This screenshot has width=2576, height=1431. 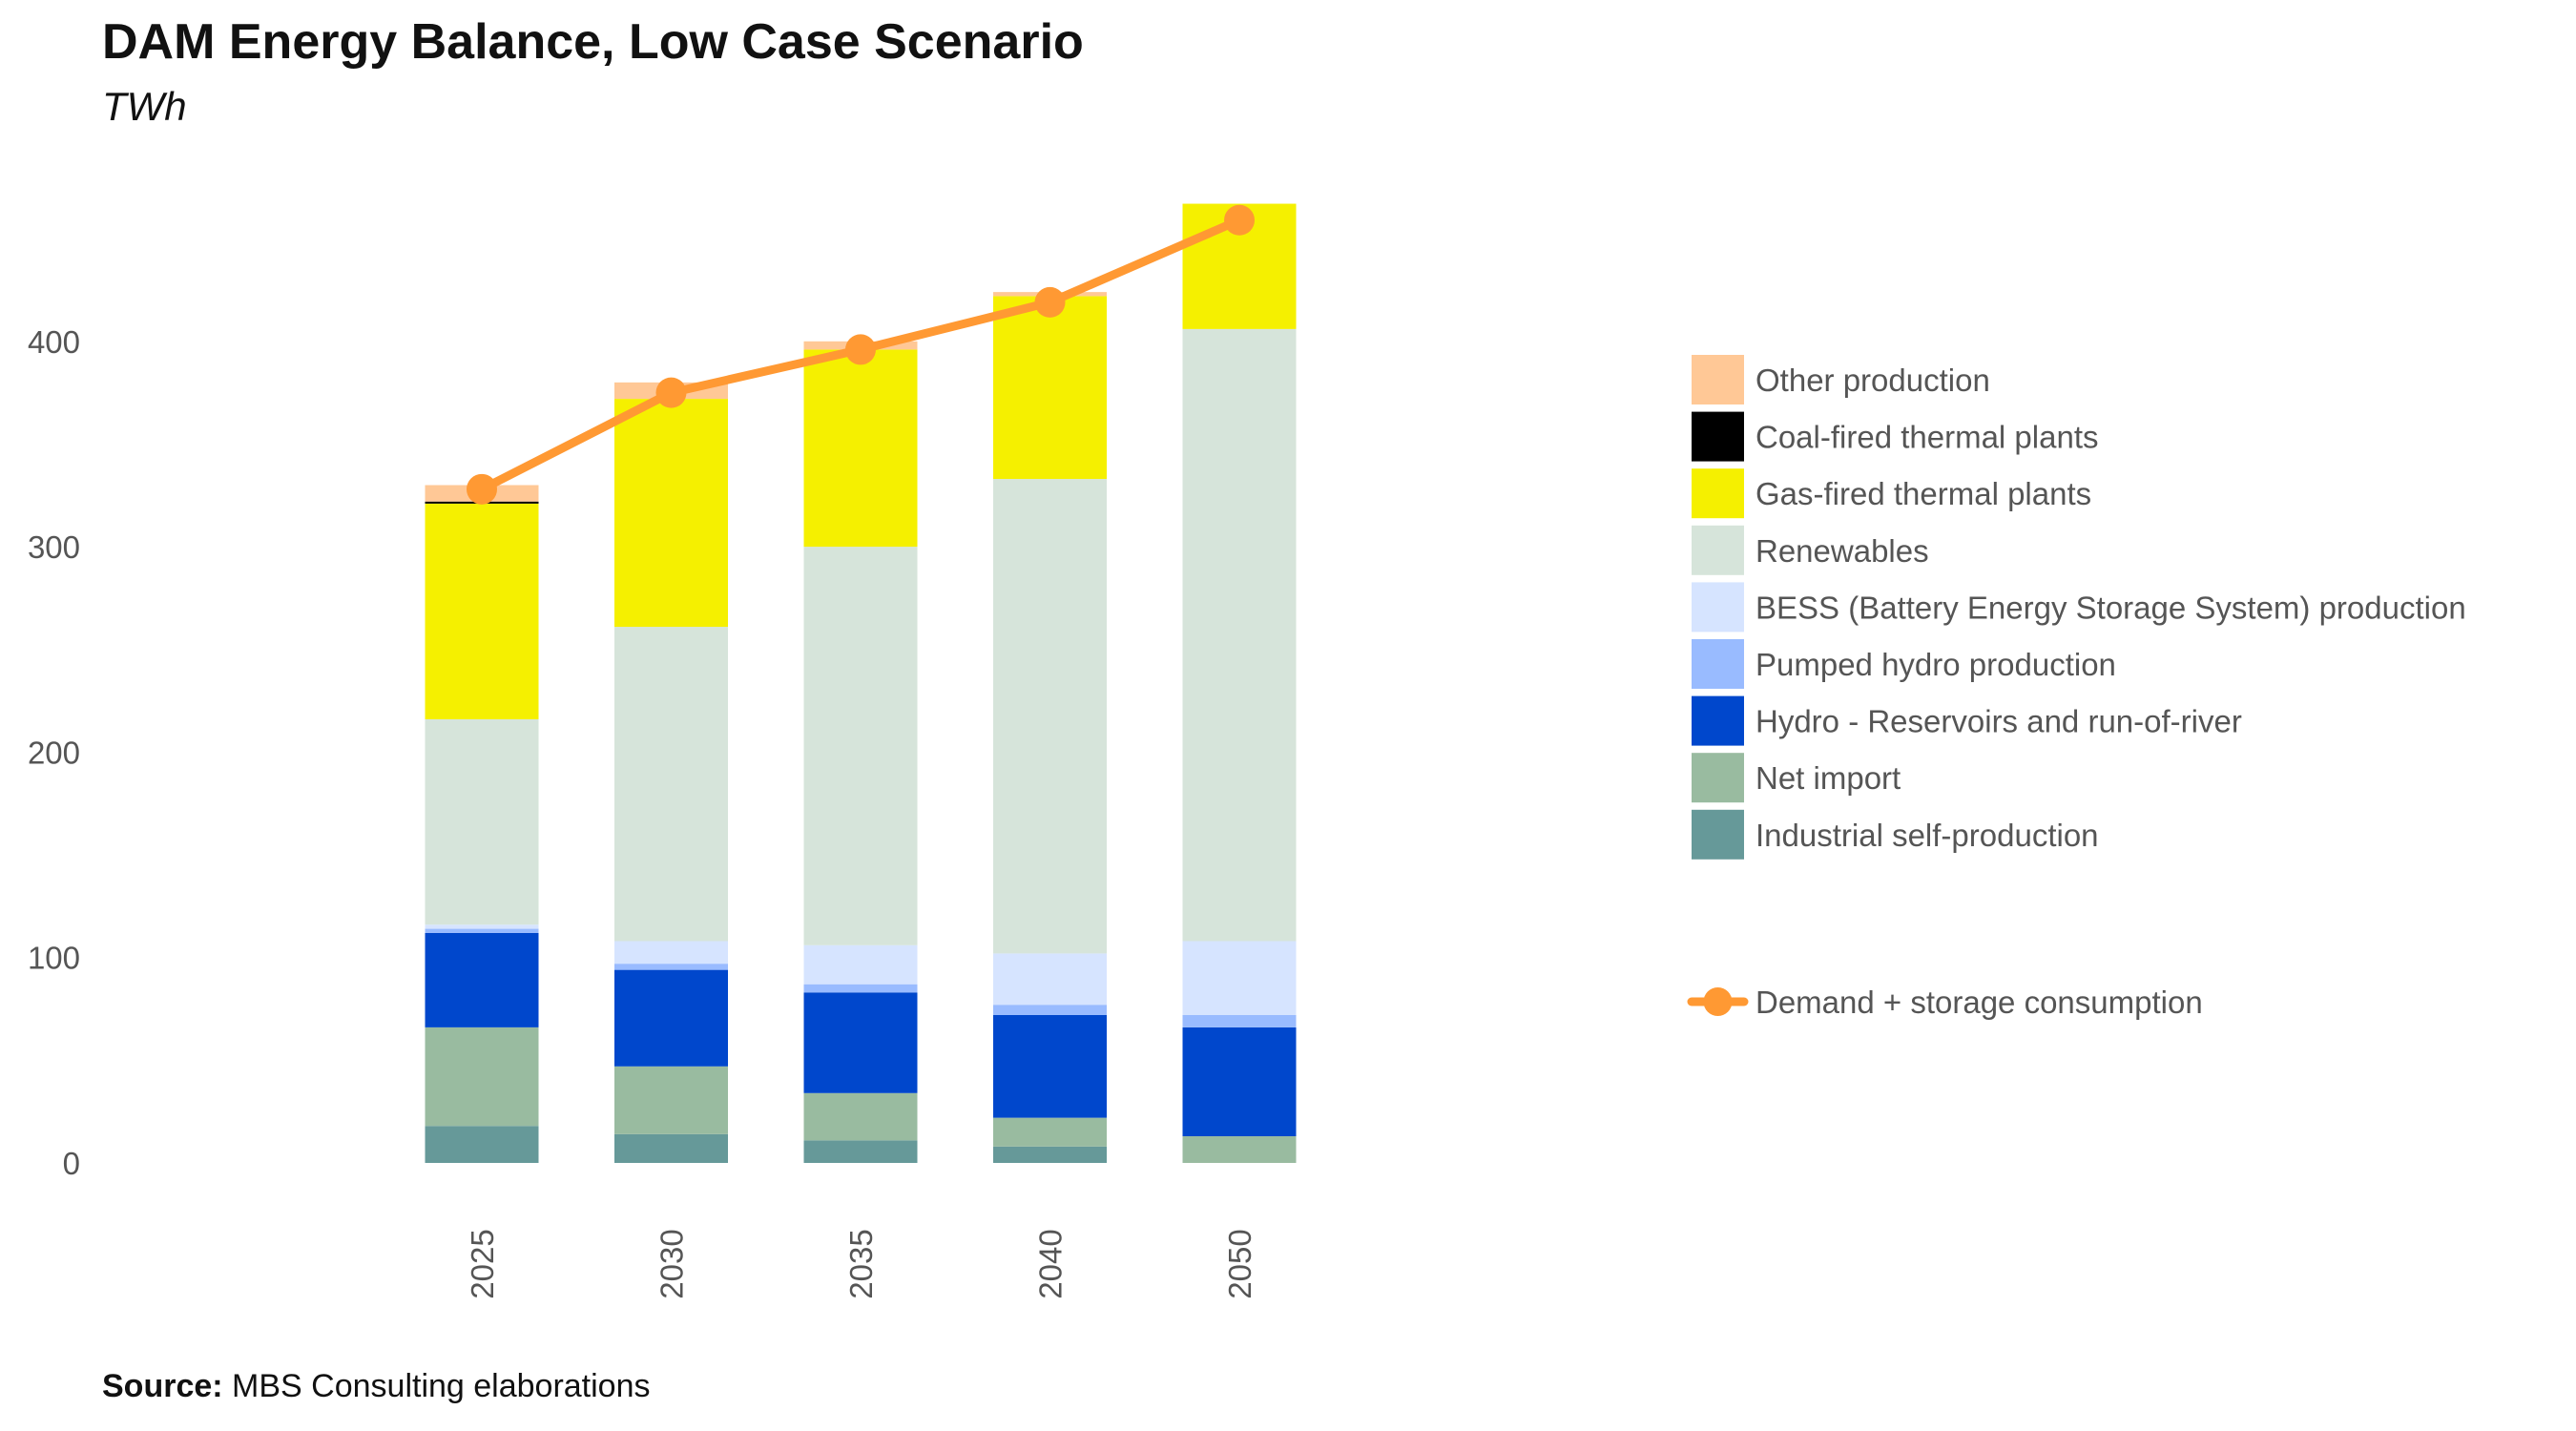 I want to click on bar-bess-battery-energy-storage-system-production-2050, so click(x=1239, y=978).